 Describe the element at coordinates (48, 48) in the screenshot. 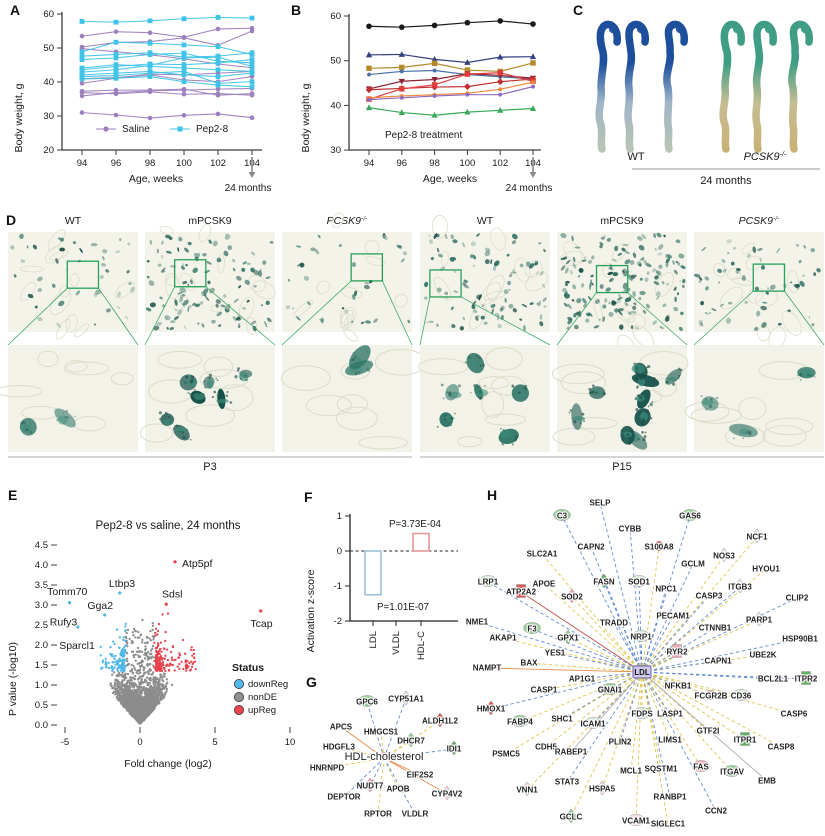

I see `y-tick-label: 50` at that location.